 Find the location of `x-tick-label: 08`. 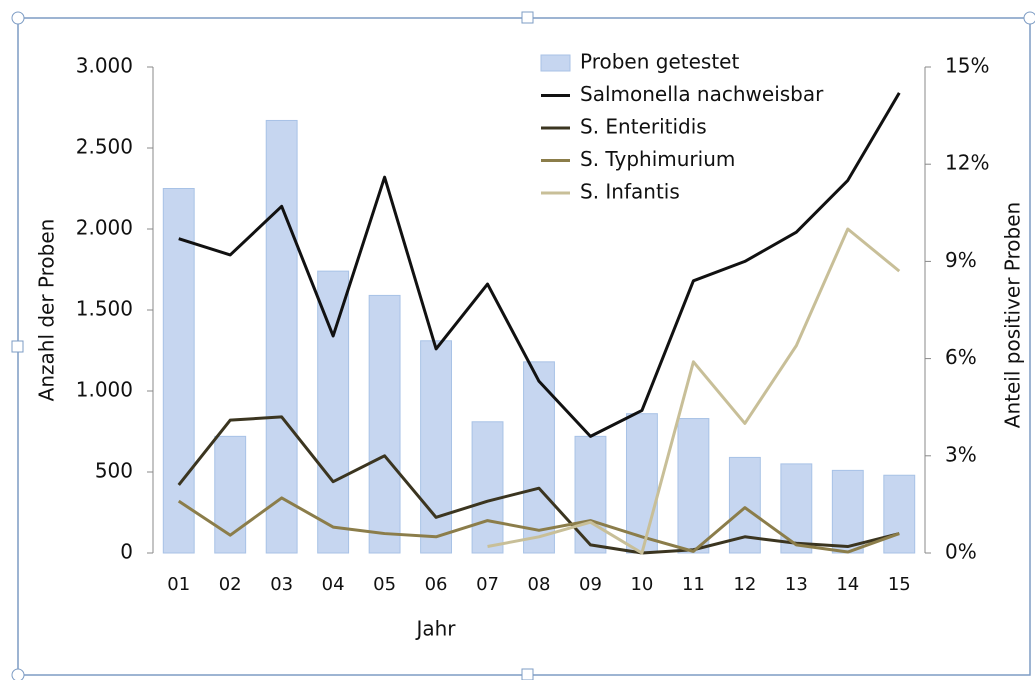

x-tick-label: 08 is located at coordinates (539, 584).